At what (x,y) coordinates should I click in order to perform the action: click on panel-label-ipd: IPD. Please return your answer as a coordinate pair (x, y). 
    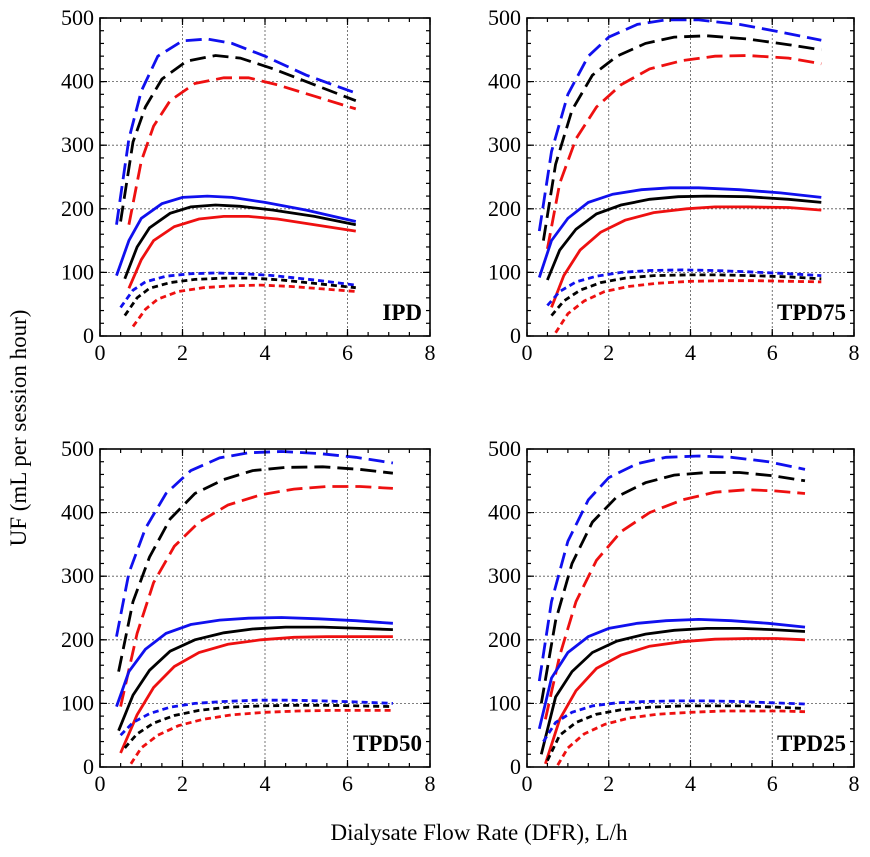
    Looking at the image, I should click on (402, 312).